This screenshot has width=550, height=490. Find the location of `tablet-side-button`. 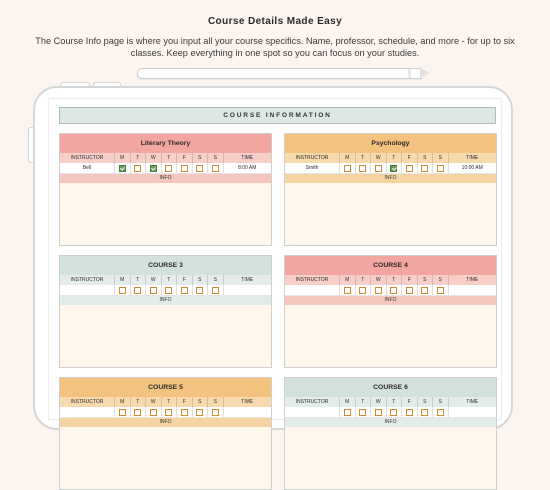

tablet-side-button is located at coordinates (31, 145).